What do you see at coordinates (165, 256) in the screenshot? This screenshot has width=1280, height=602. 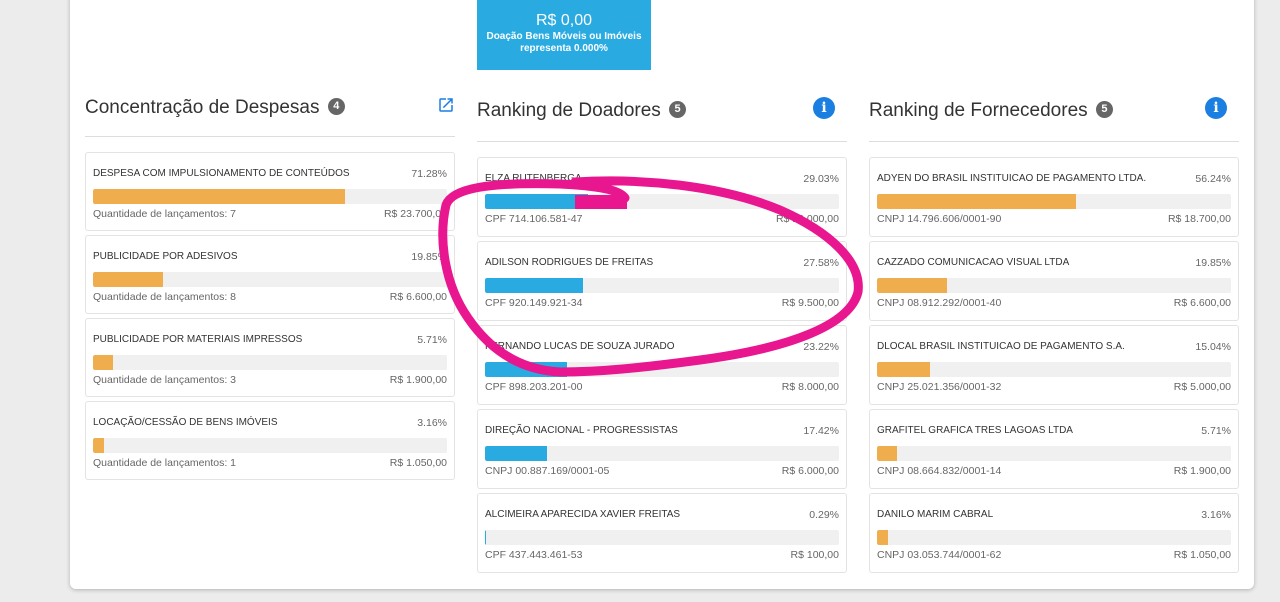 I see `card-name: PUBLICIDADE POR ADESIVOS` at bounding box center [165, 256].